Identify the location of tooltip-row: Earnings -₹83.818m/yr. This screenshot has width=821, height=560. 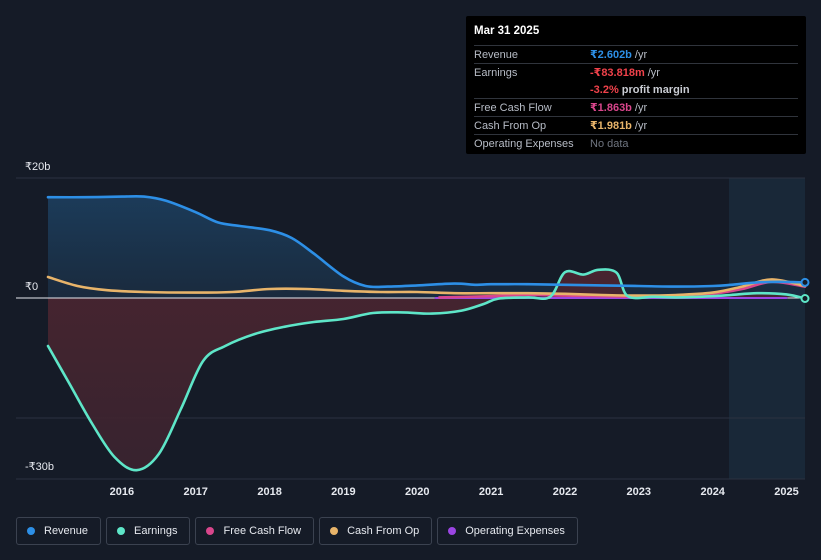
(636, 72).